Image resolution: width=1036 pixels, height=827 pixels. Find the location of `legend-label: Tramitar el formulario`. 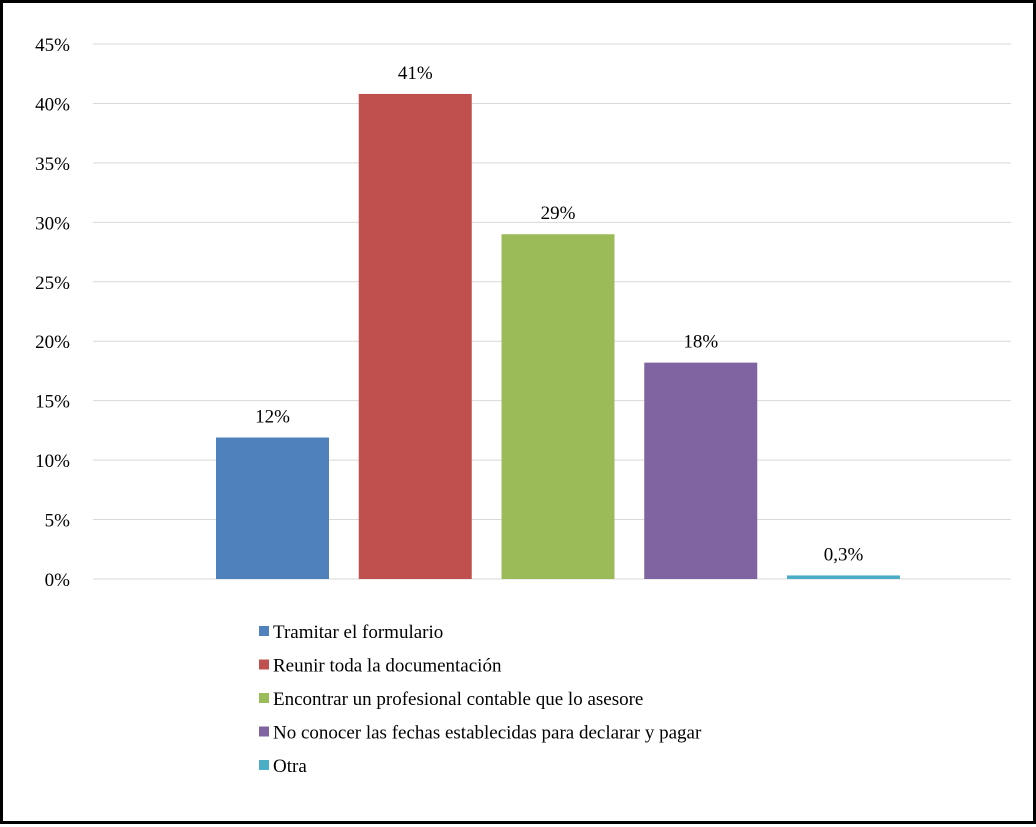

legend-label: Tramitar el formulario is located at coordinates (358, 632).